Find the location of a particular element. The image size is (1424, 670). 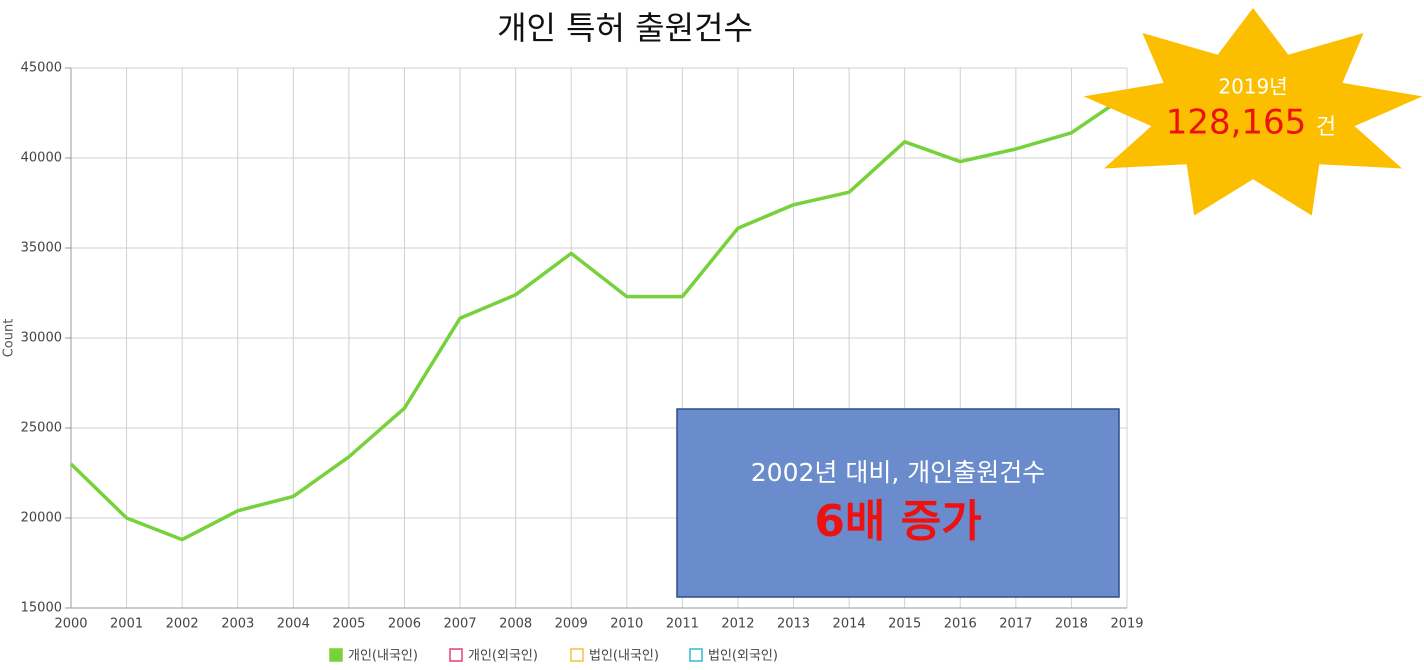

x-tick-label: 2018 is located at coordinates (1071, 624).